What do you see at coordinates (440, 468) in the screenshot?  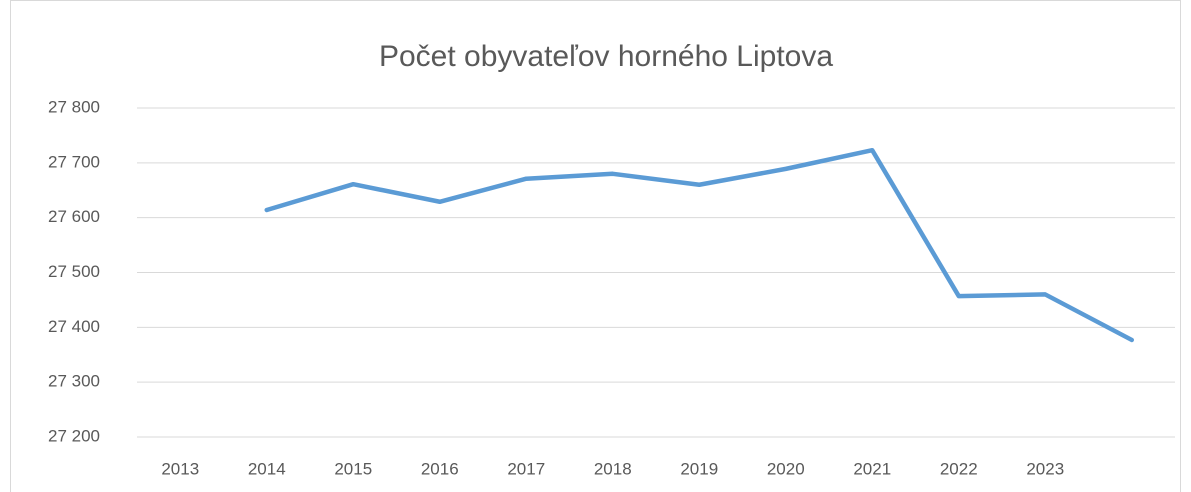 I see `x-tick-label: 2016` at bounding box center [440, 468].